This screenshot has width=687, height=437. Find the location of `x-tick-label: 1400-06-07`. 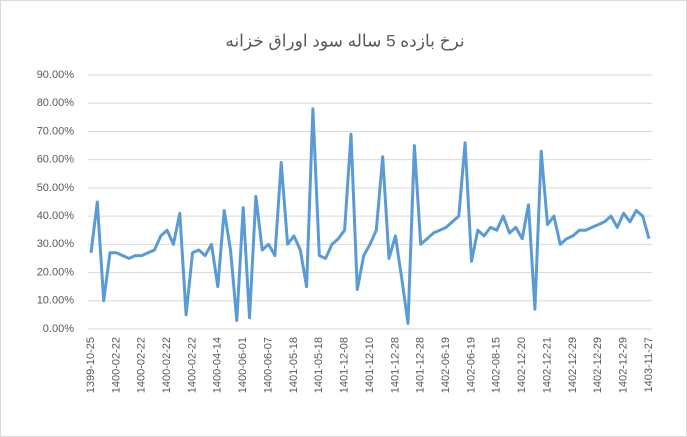

x-tick-label: 1400-06-07 is located at coordinates (268, 365).